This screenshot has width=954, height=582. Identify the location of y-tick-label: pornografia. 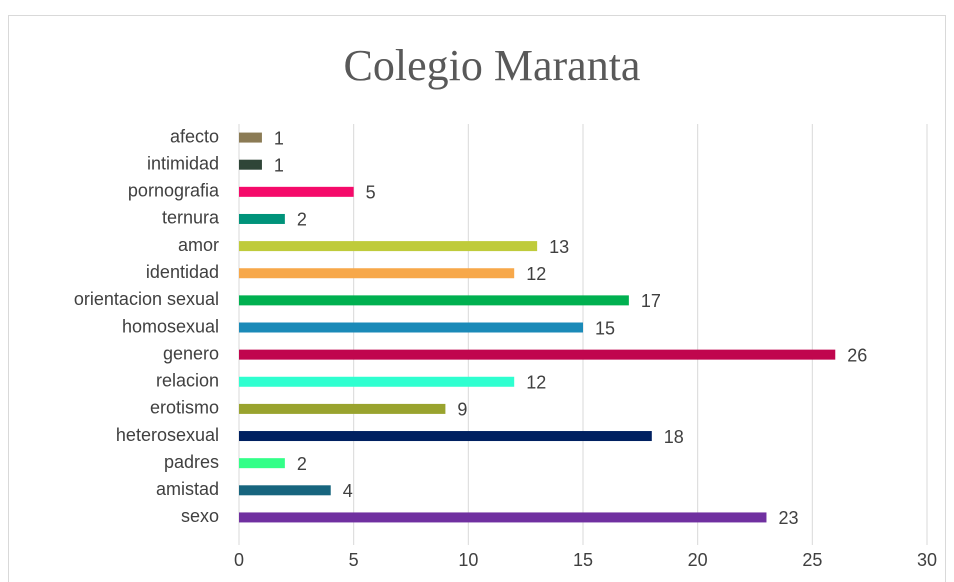
(174, 191).